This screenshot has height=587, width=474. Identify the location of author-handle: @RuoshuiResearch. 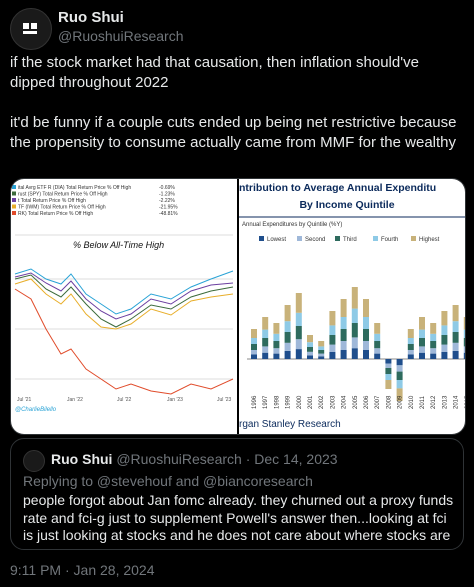
(121, 36).